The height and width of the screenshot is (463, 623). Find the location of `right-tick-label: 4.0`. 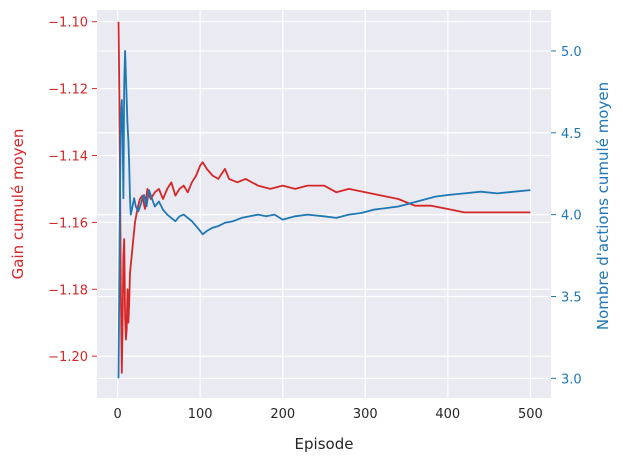

right-tick-label: 4.0 is located at coordinates (571, 216).